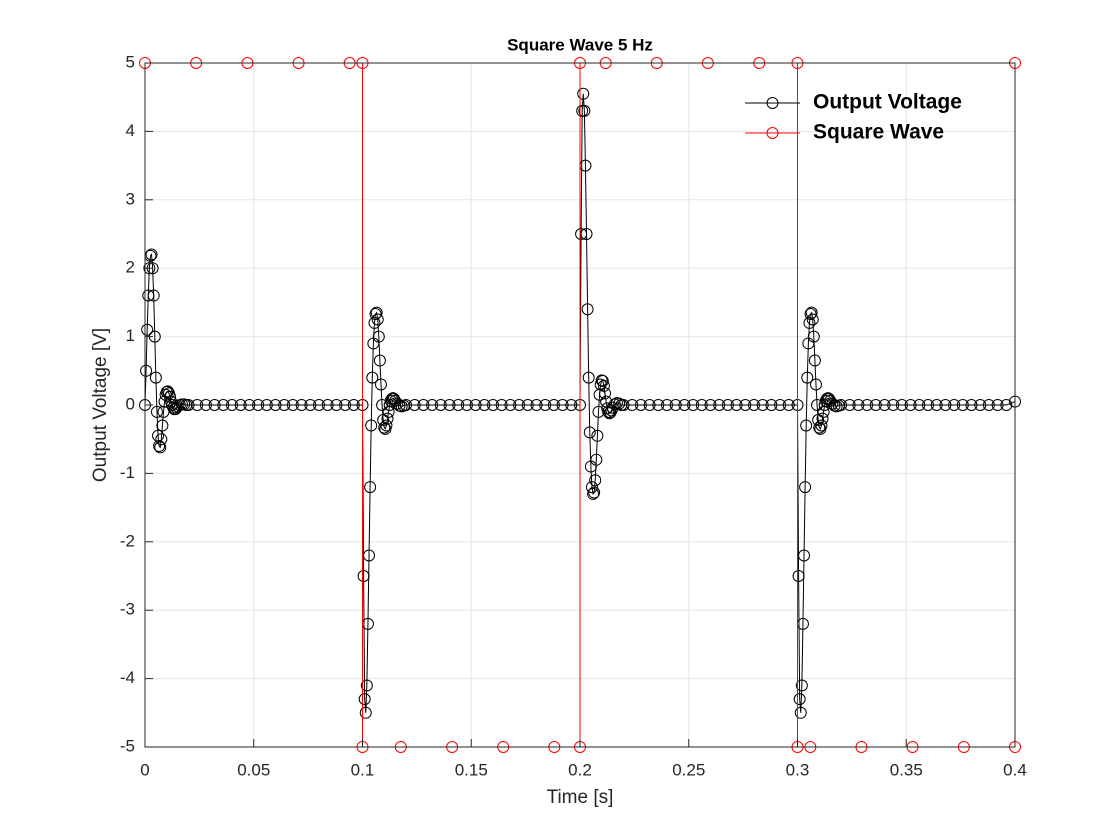  I want to click on x-tick-label: 0, so click(144, 769).